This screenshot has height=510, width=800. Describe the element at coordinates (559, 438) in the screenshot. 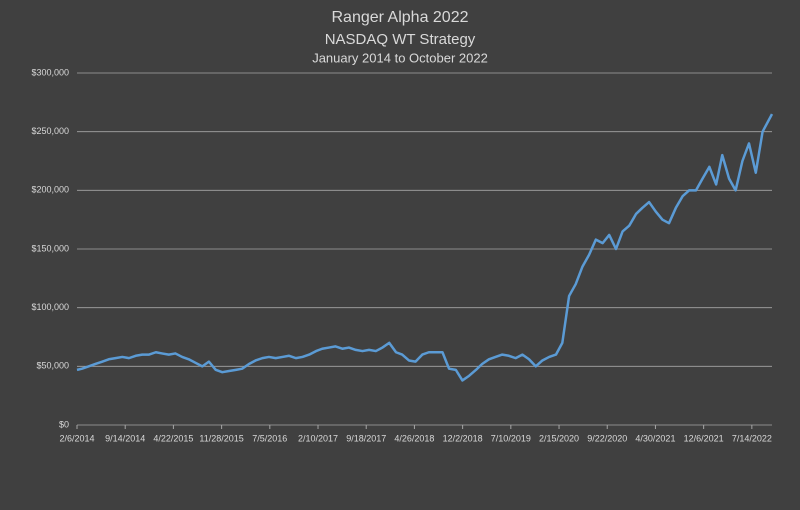

I see `x-tick-label: 2/15/2020` at that location.